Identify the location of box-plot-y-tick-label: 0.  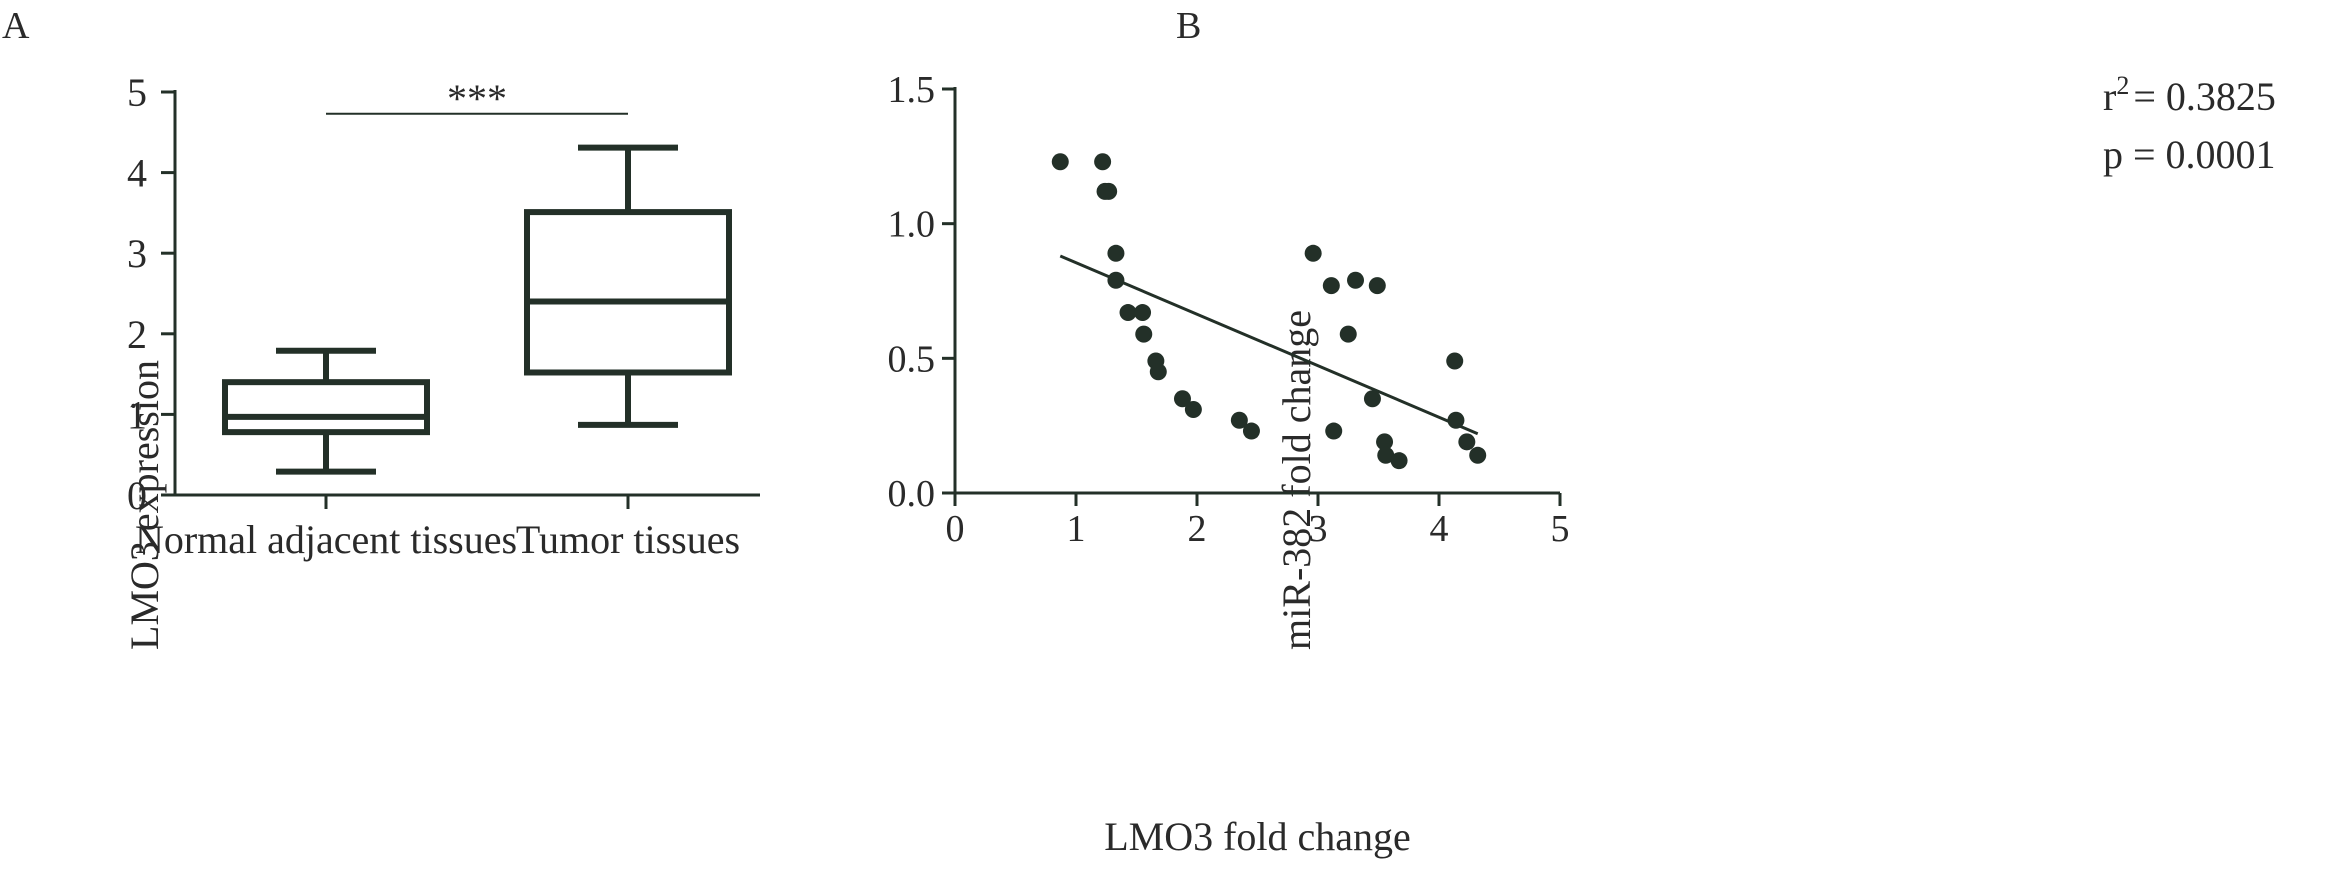
(137, 495).